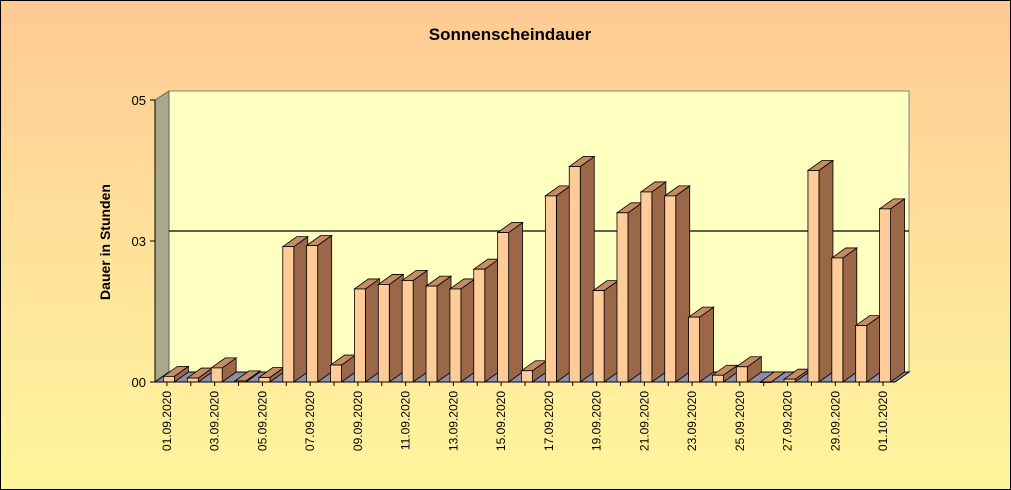 Image resolution: width=1011 pixels, height=490 pixels. What do you see at coordinates (597, 421) in the screenshot?
I see `x-tick-label: 19.09.2020` at bounding box center [597, 421].